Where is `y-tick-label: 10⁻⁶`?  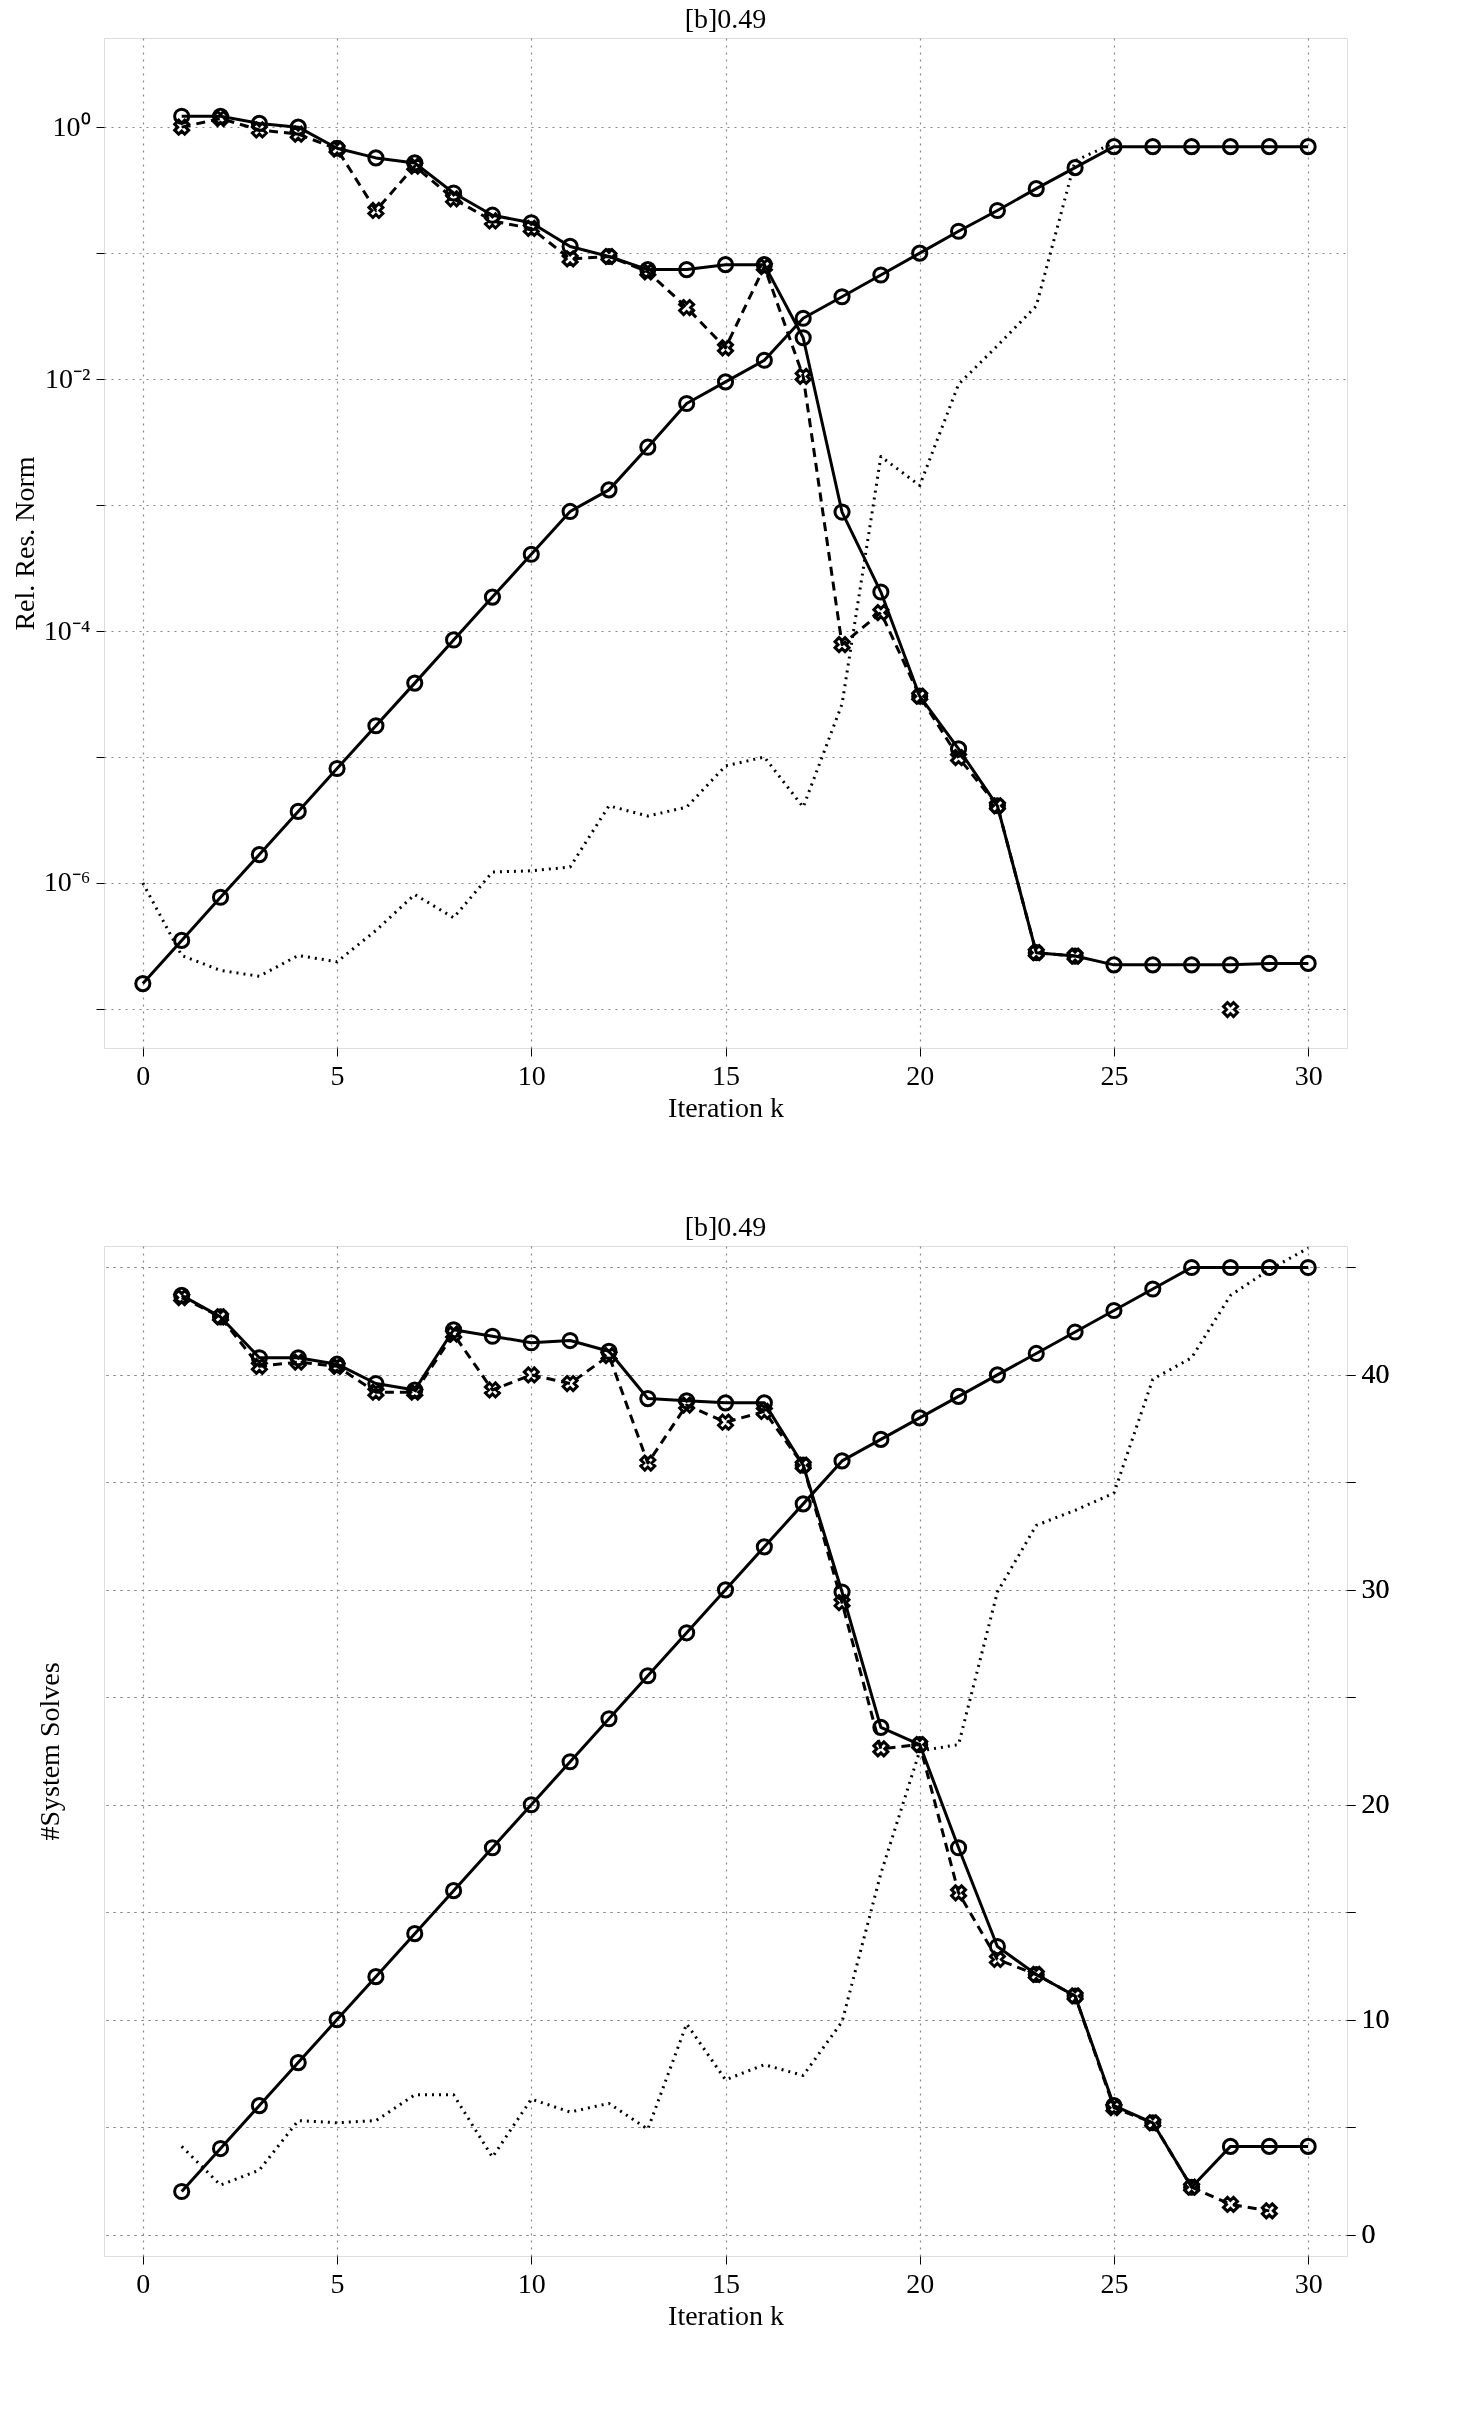 y-tick-label: 10⁻⁶ is located at coordinates (67, 882).